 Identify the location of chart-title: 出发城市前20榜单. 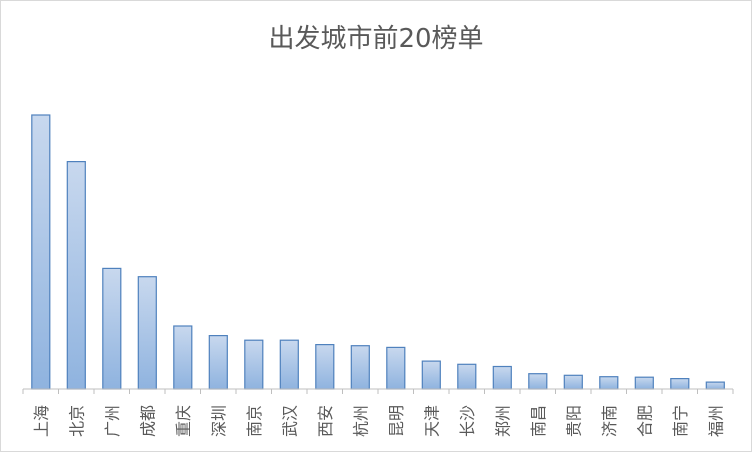
(376, 39).